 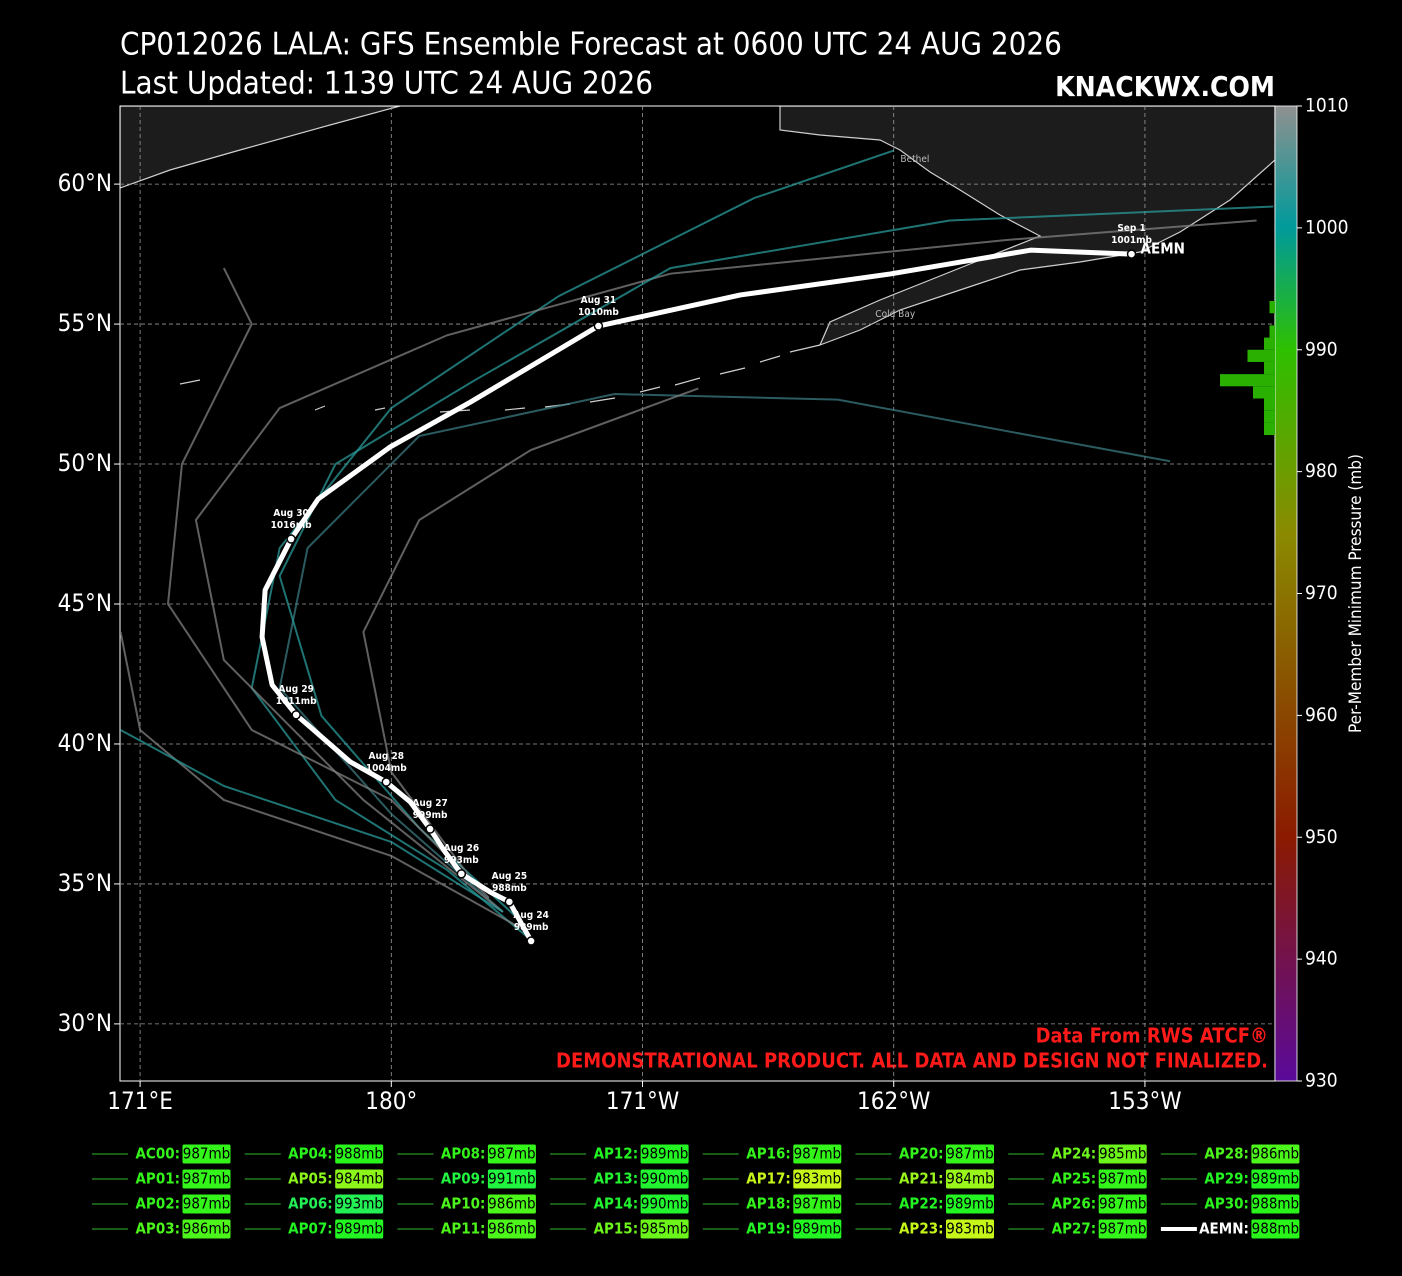 I want to click on watermark: KNACKWX.COM, so click(x=1165, y=86).